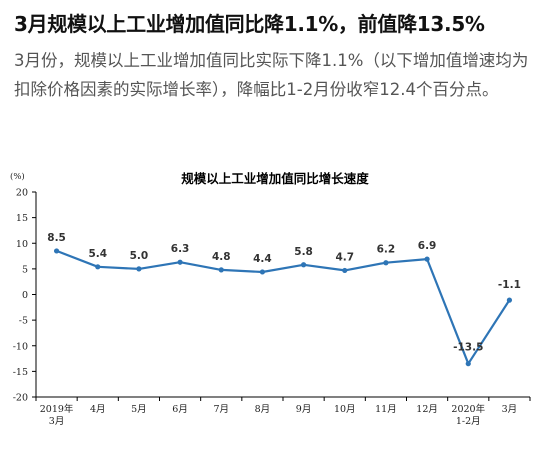 This screenshot has height=452, width=548. What do you see at coordinates (139, 409) in the screenshot?
I see `x-tick-label: 5月` at bounding box center [139, 409].